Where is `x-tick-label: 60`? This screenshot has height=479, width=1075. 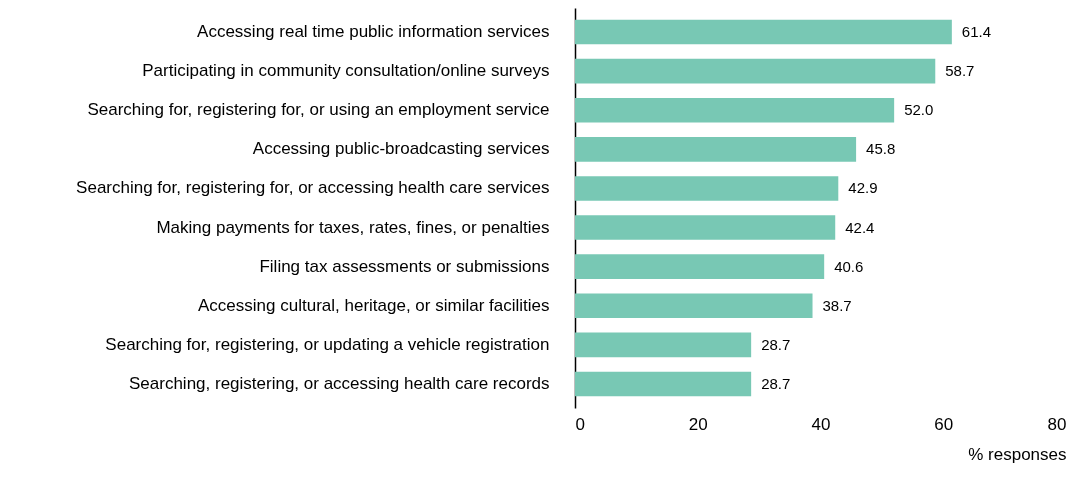 x-tick-label: 60 is located at coordinates (944, 424).